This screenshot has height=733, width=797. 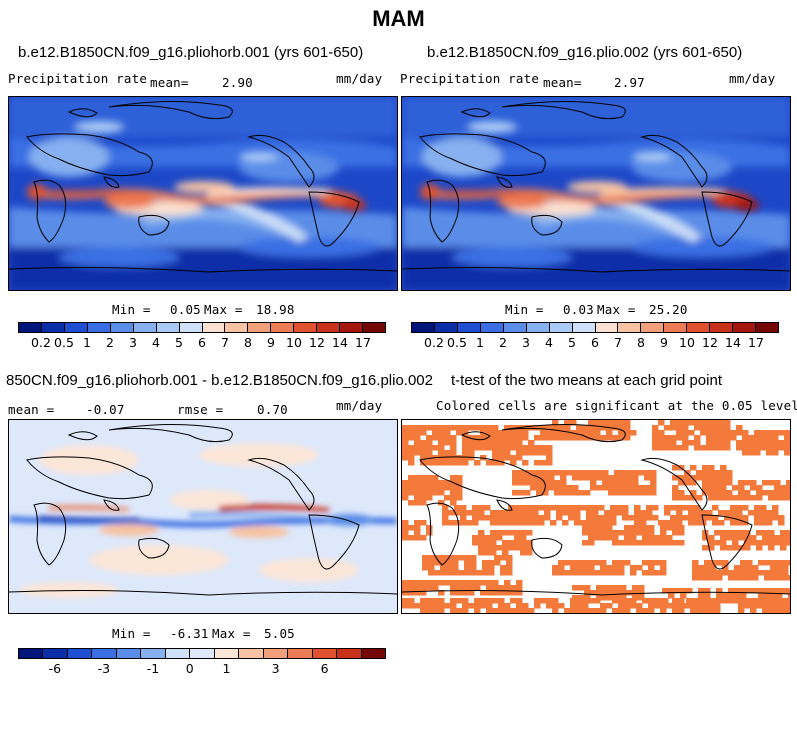 What do you see at coordinates (596, 193) in the screenshot?
I see `precip-map-plio` at bounding box center [596, 193].